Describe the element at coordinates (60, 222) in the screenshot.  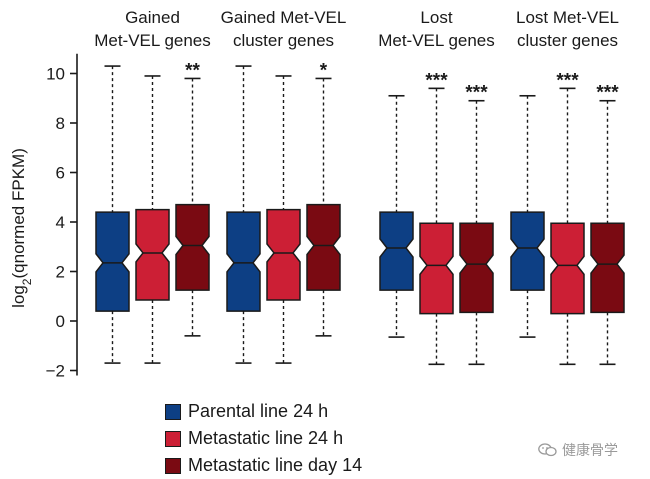
I see `y-tick-label: 4` at that location.